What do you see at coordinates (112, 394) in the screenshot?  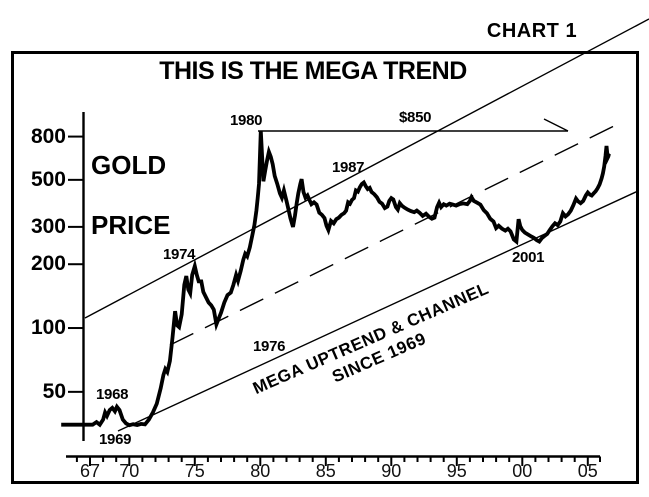 I see `annotation-1968: 1968` at bounding box center [112, 394].